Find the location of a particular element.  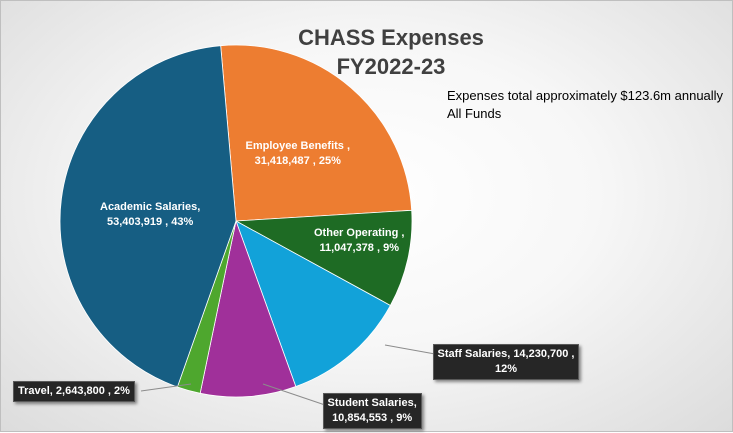

data-label-line2: 31,418,487 , 25% is located at coordinates (297, 161).